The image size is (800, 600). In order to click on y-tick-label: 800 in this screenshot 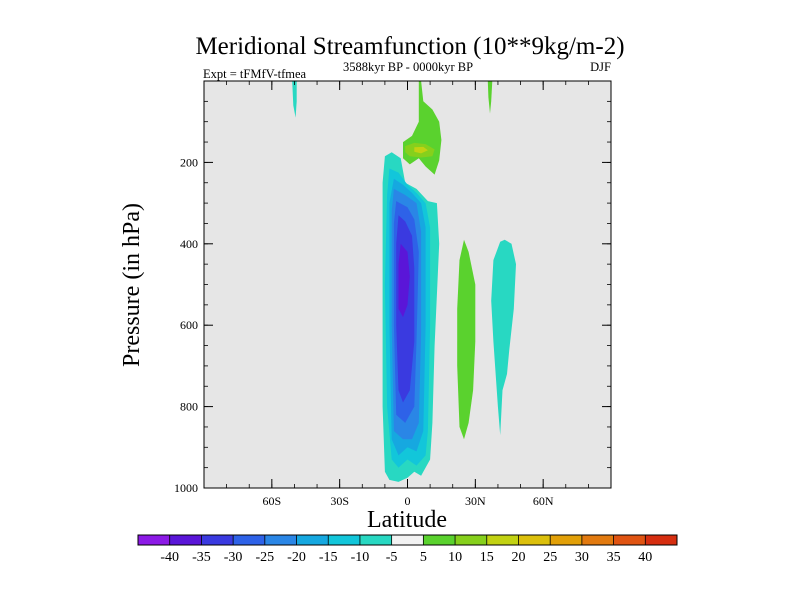, I will do `click(189, 407)`.